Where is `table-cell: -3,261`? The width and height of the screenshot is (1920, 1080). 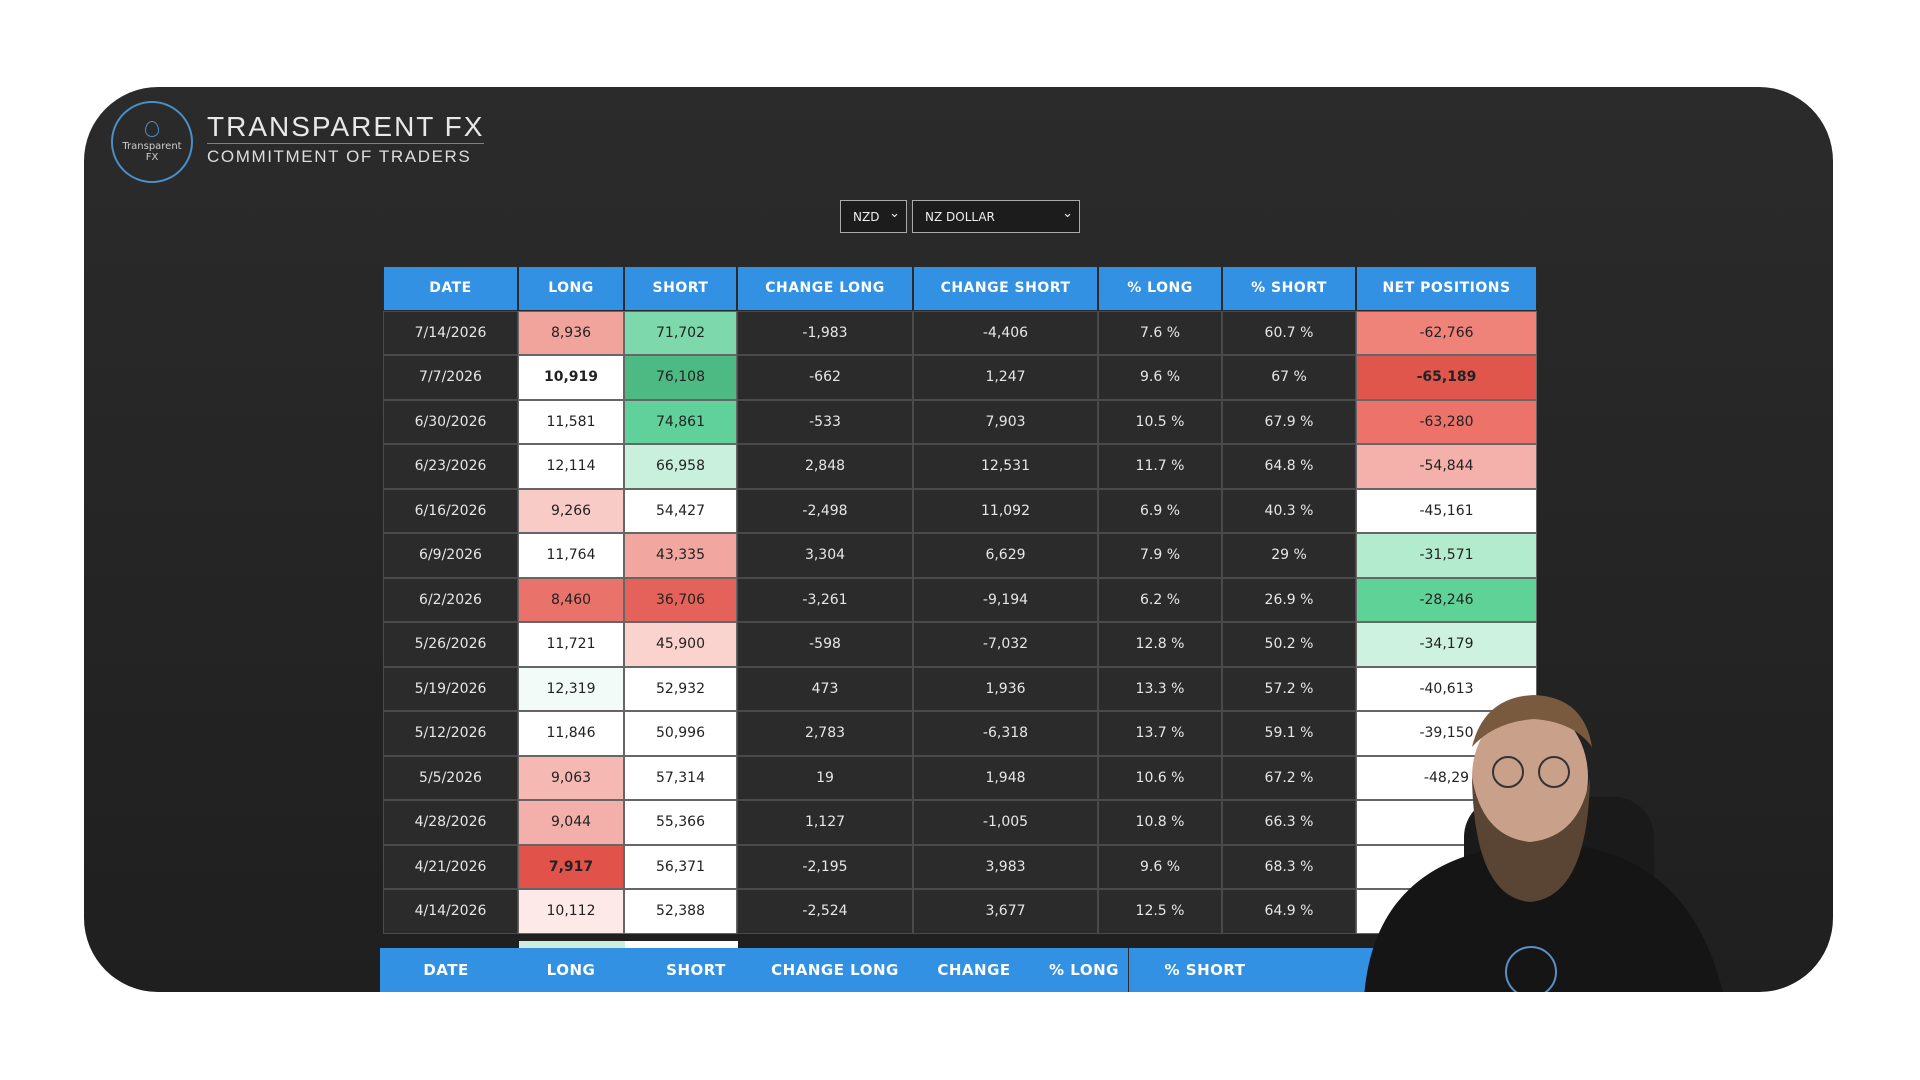 table-cell: -3,261 is located at coordinates (825, 599).